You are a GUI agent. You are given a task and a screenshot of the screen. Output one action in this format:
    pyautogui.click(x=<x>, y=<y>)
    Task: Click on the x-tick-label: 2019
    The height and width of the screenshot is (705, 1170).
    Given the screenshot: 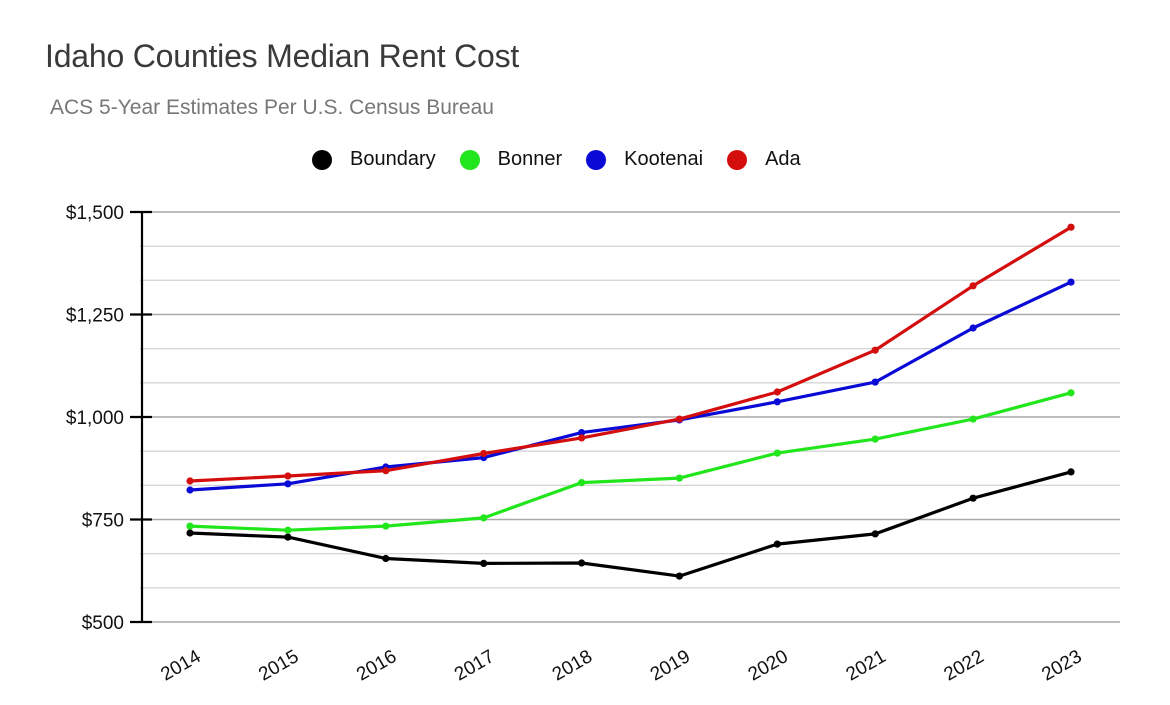 What is the action you would take?
    pyautogui.click(x=670, y=665)
    